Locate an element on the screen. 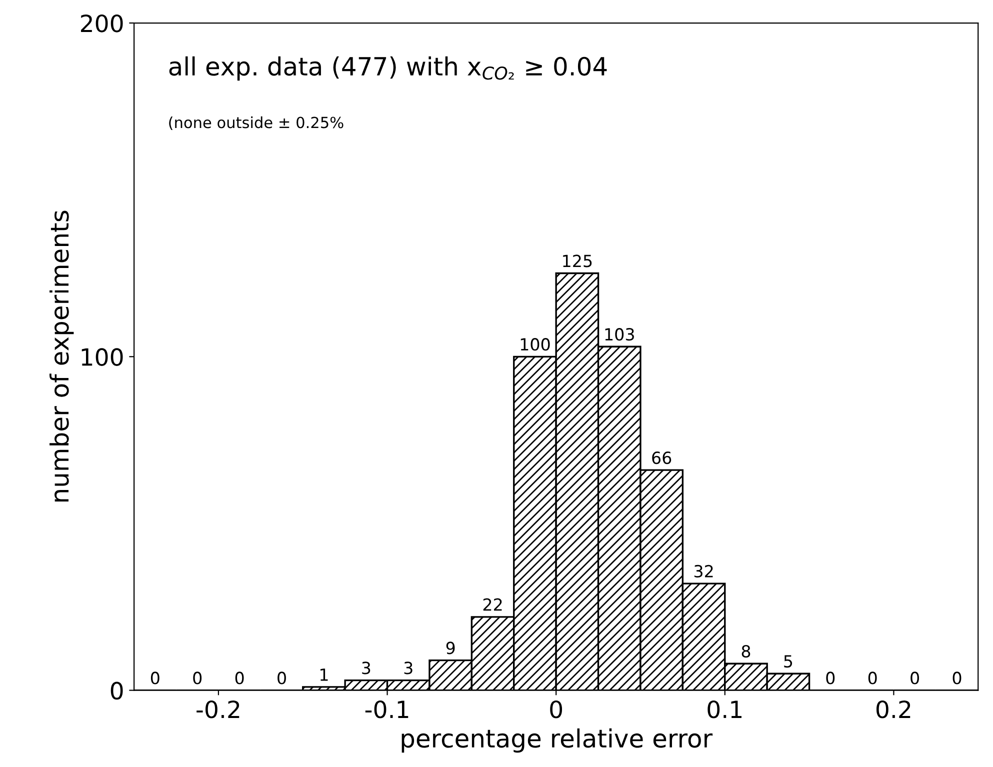  x-tick-label: -0.2 is located at coordinates (218, 709).